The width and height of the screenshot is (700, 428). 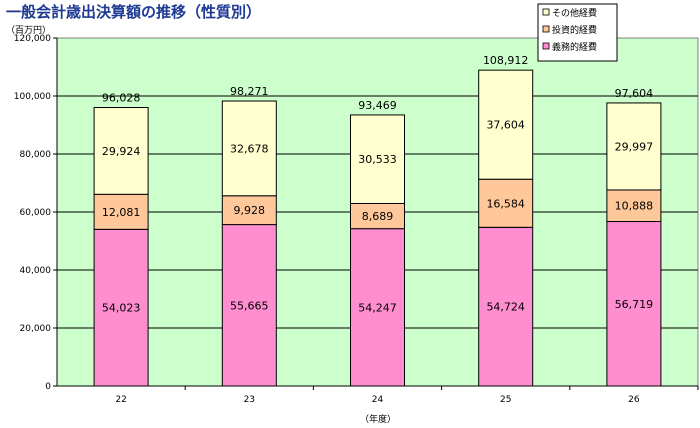 I want to click on segment-value-label: 29,924, so click(x=121, y=151).